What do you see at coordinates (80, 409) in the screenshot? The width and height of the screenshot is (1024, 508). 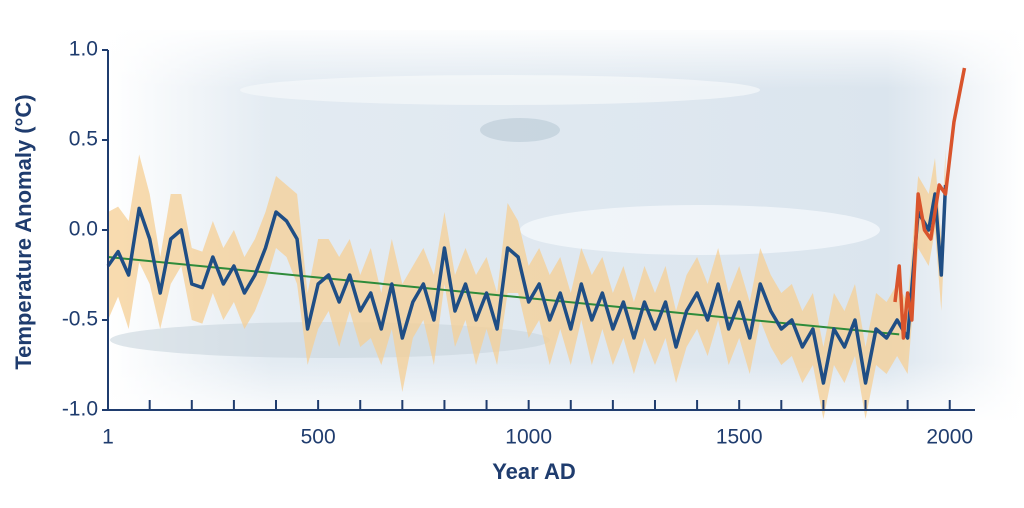 I see `y-tick-label: -1.0` at bounding box center [80, 409].